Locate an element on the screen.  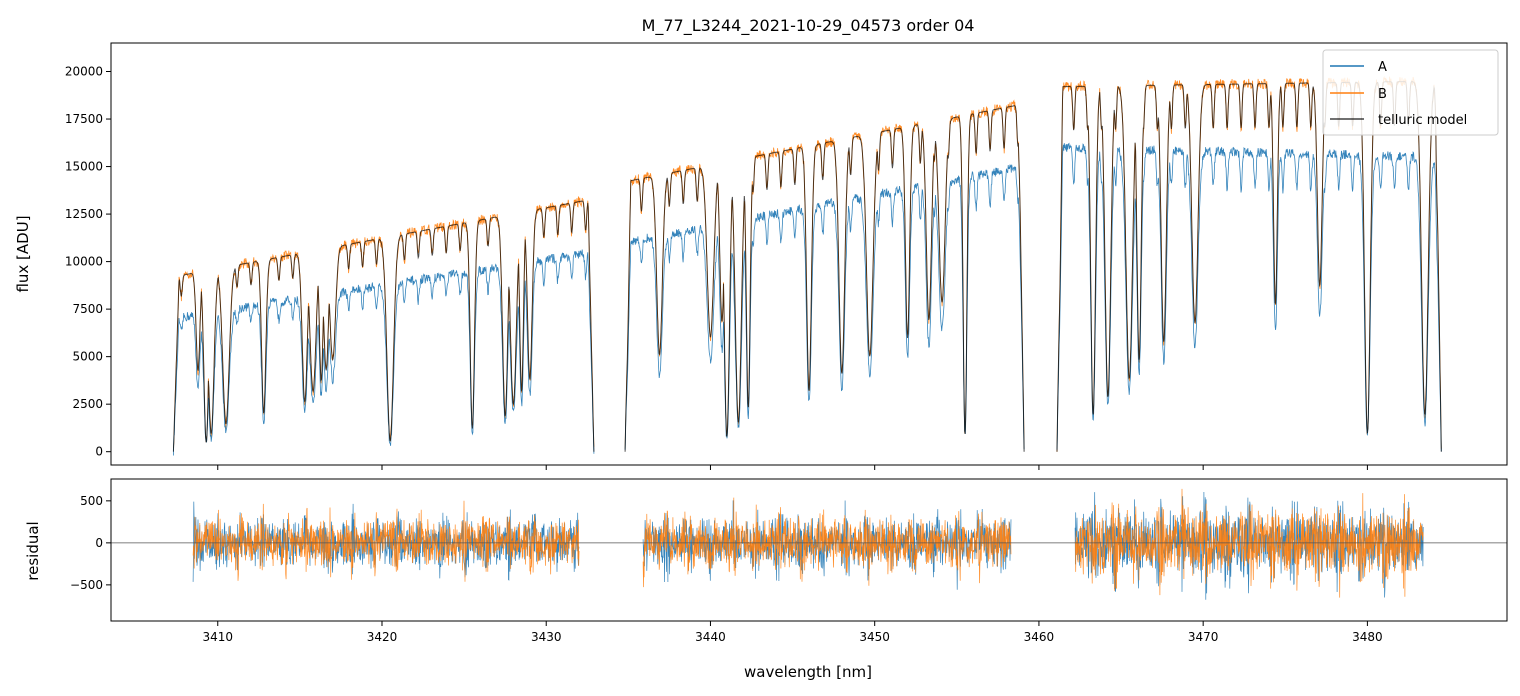
residual-x-tick-label: 3410 is located at coordinates (217, 637).